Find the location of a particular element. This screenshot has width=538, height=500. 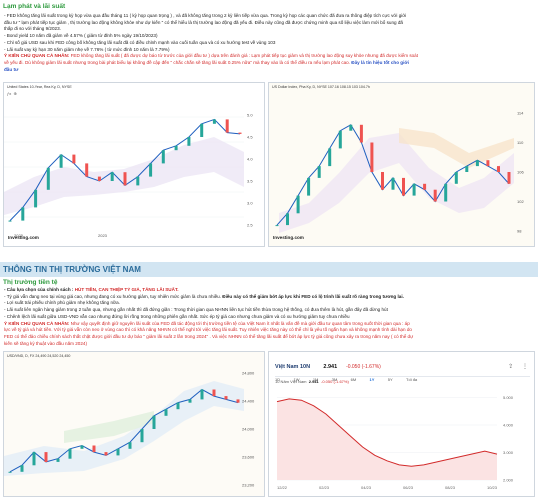

tab-1m: 1M is located at coordinates (315, 379).